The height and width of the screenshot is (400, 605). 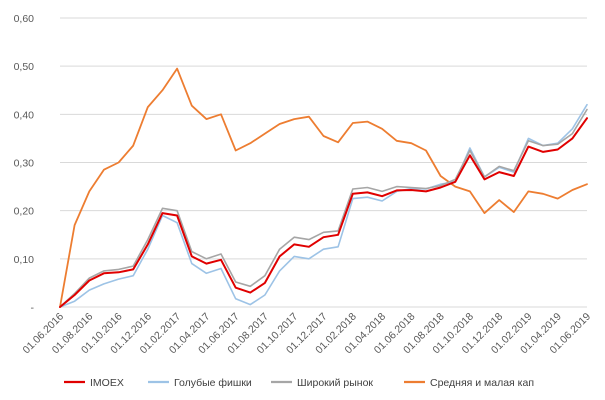 What do you see at coordinates (24, 115) in the screenshot?
I see `y-tick-label: 0,40` at bounding box center [24, 115].